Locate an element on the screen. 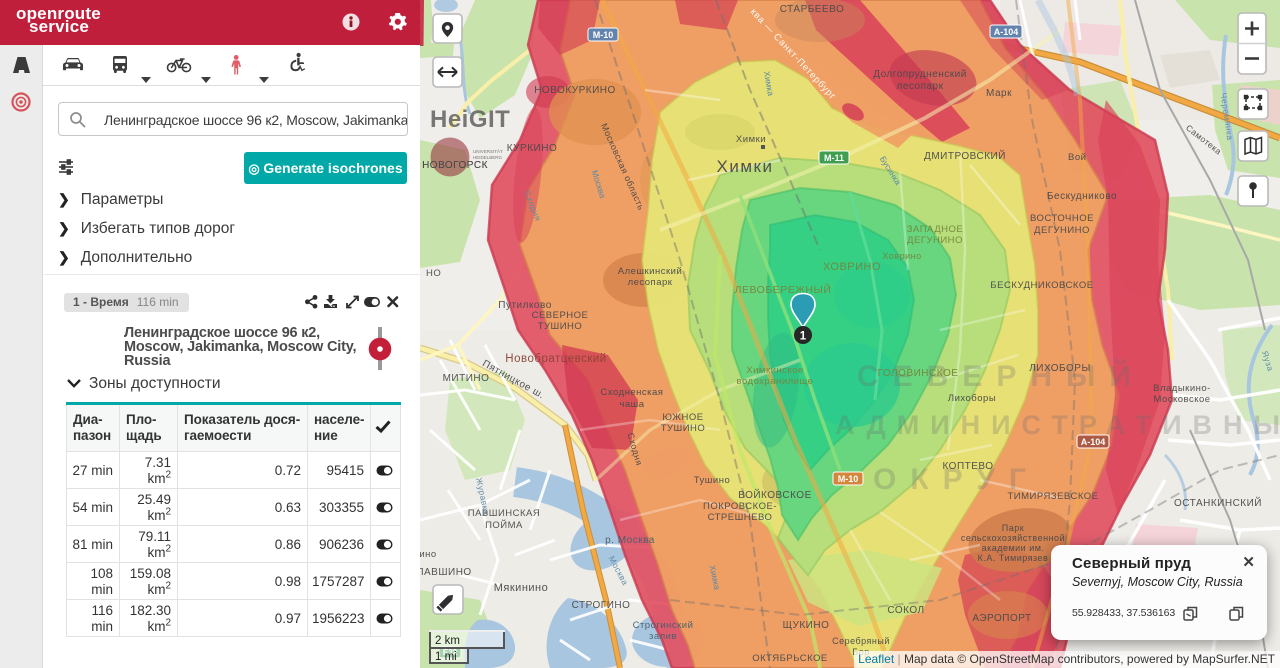 The image size is (1280, 668). svg-text: КУРКИНО is located at coordinates (532, 148).